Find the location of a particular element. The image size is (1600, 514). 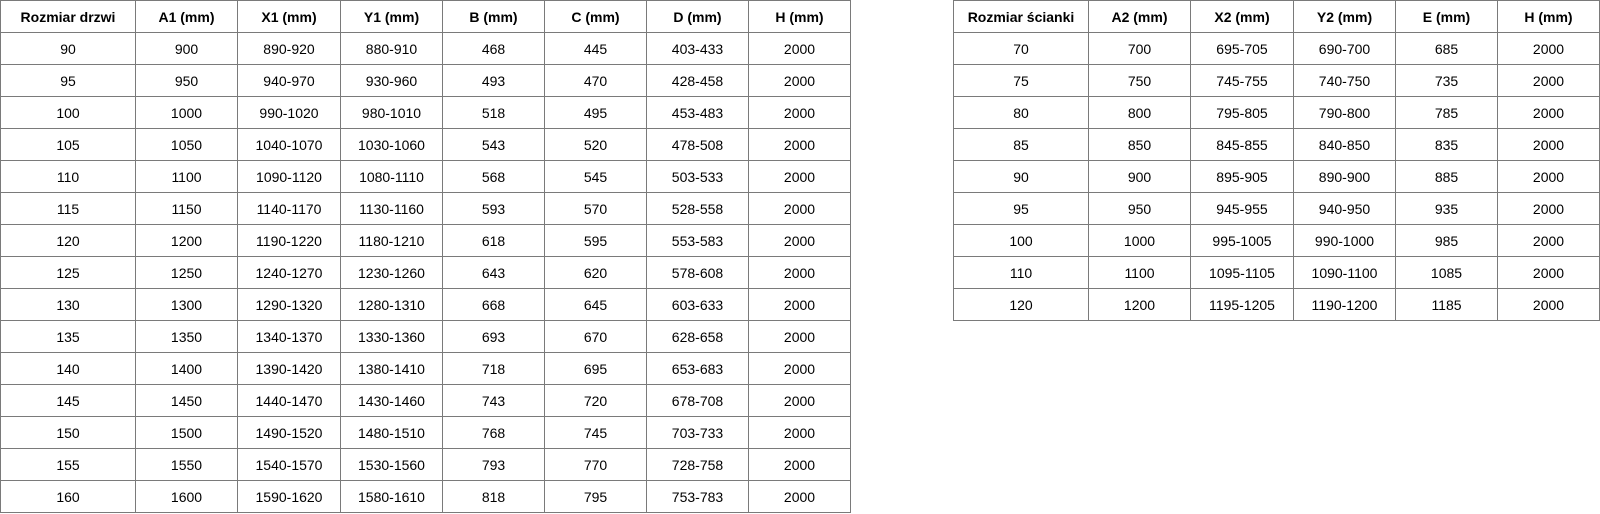

table-cell: 470 is located at coordinates (595, 80).